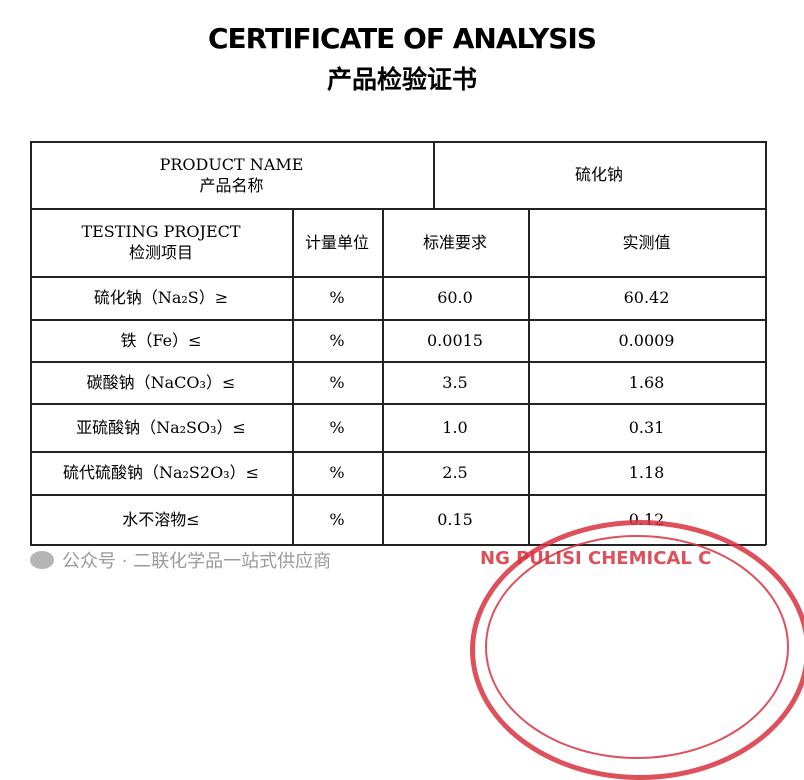 This screenshot has height=780, width=804. I want to click on cell-item: 亚硫酸钠（Na₂SO₃）≤, so click(161, 427).